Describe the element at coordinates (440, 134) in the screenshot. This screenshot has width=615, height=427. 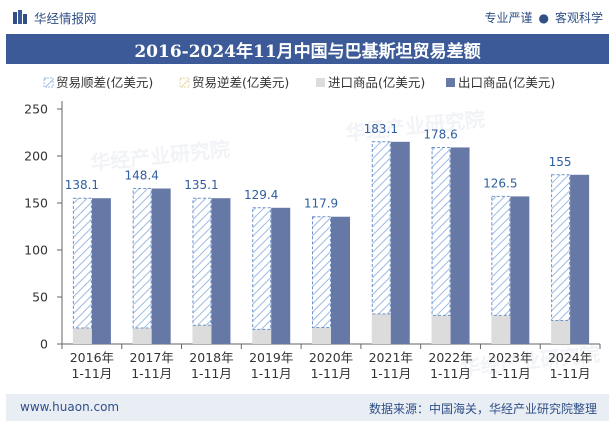
I see `data-label-surplus: 178.6` at that location.